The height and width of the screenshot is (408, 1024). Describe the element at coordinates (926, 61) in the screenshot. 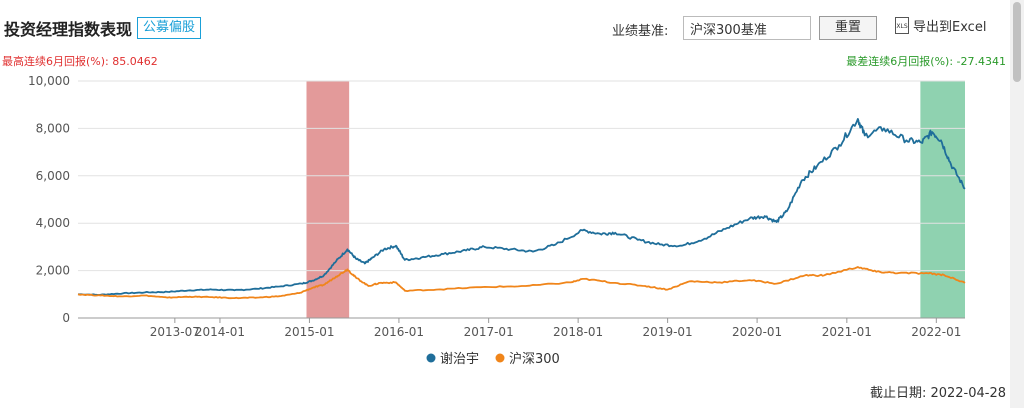

I see `min-return-stat: 最差连续6月回报(%): -27.4341` at that location.